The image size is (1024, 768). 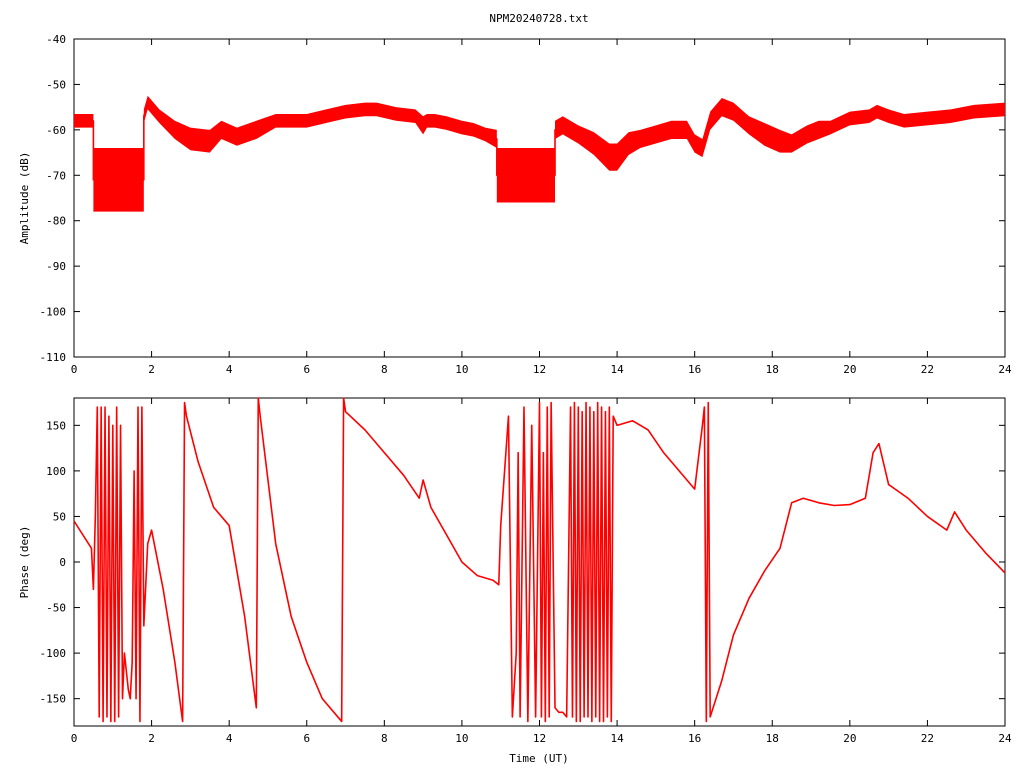 I want to click on y-tick-label: -110, so click(x=53, y=357).